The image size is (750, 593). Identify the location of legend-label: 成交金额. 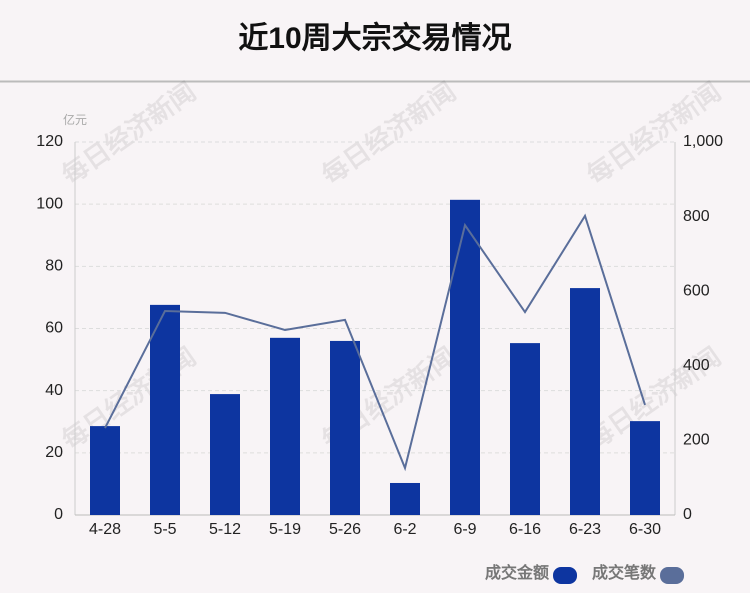
(517, 572).